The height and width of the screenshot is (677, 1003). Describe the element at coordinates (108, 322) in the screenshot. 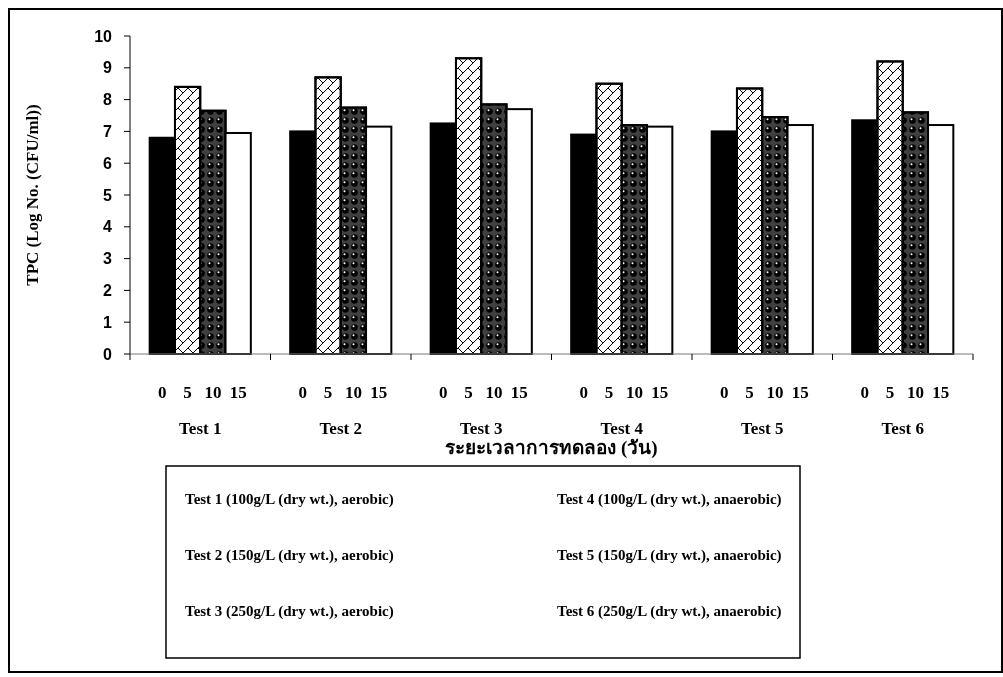

I see `y-tick-label: 1` at that location.